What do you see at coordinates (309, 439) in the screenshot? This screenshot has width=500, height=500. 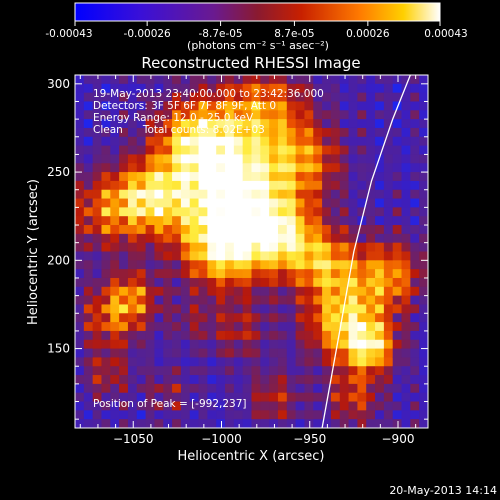 I see `x-tick-label: −950` at bounding box center [309, 439].